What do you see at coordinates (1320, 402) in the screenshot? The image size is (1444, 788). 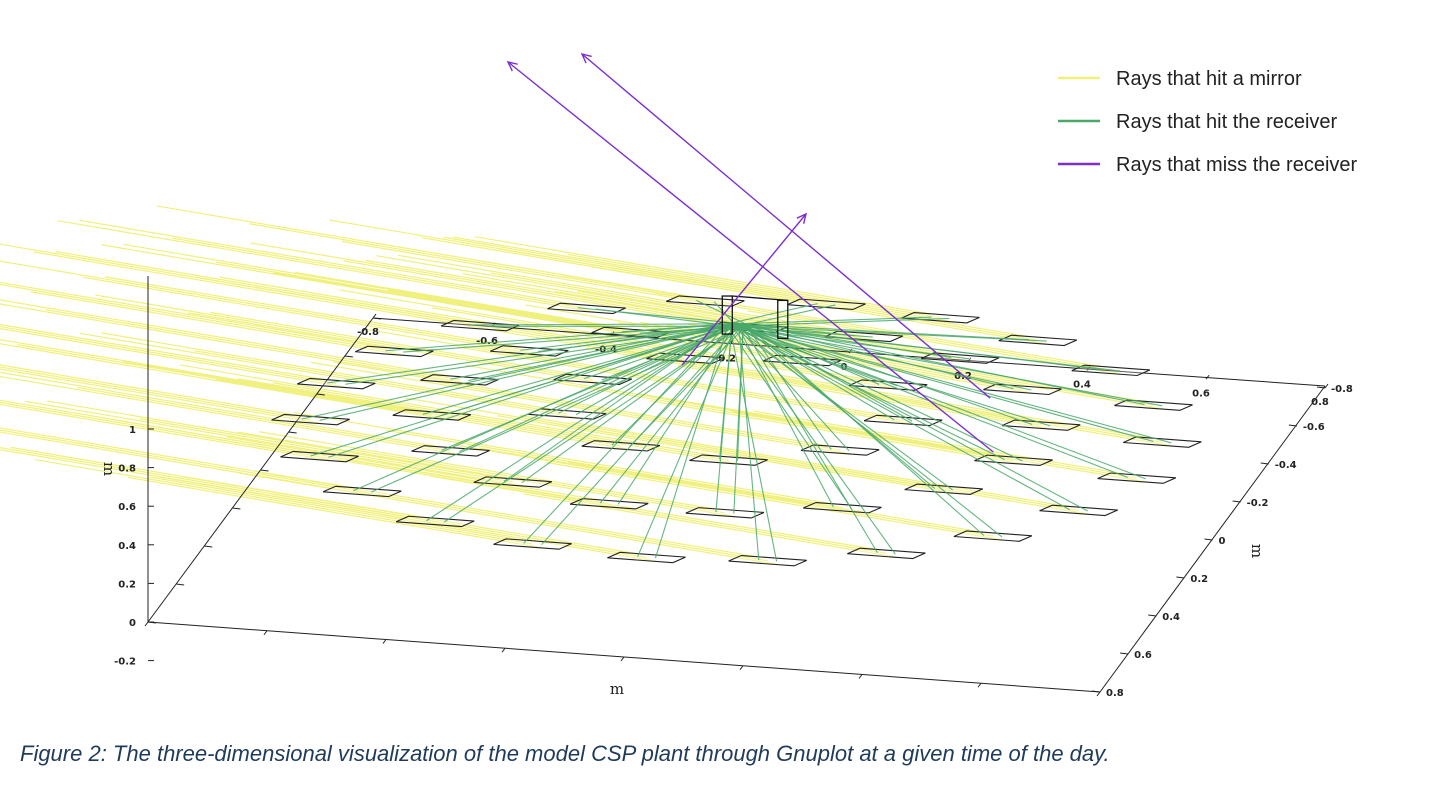 I see `x-tick-label: 0.8` at bounding box center [1320, 402].